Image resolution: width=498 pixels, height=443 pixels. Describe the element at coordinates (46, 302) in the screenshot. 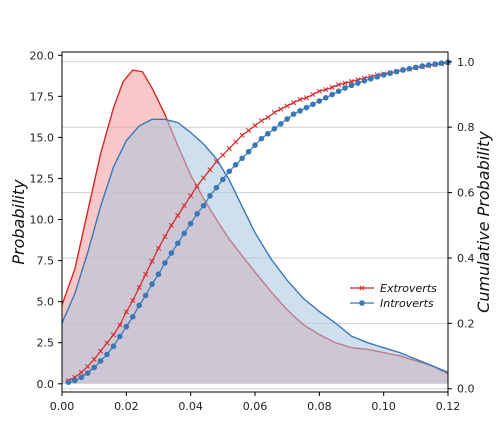

I see `y-tick-label-2: 5.0` at that location.